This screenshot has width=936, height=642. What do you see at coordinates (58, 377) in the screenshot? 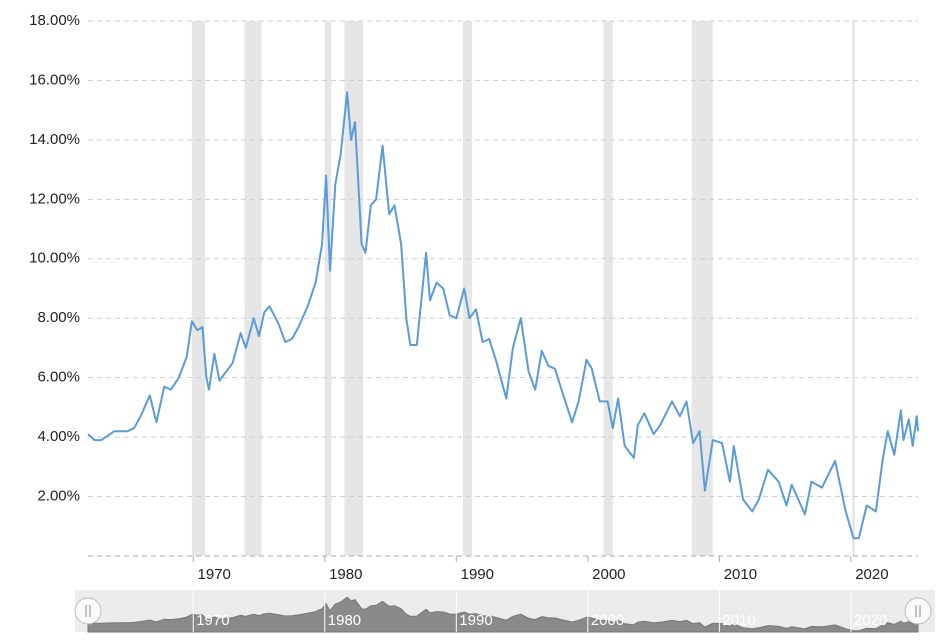
I see `y-tick-label: 6.00%` at bounding box center [58, 377].